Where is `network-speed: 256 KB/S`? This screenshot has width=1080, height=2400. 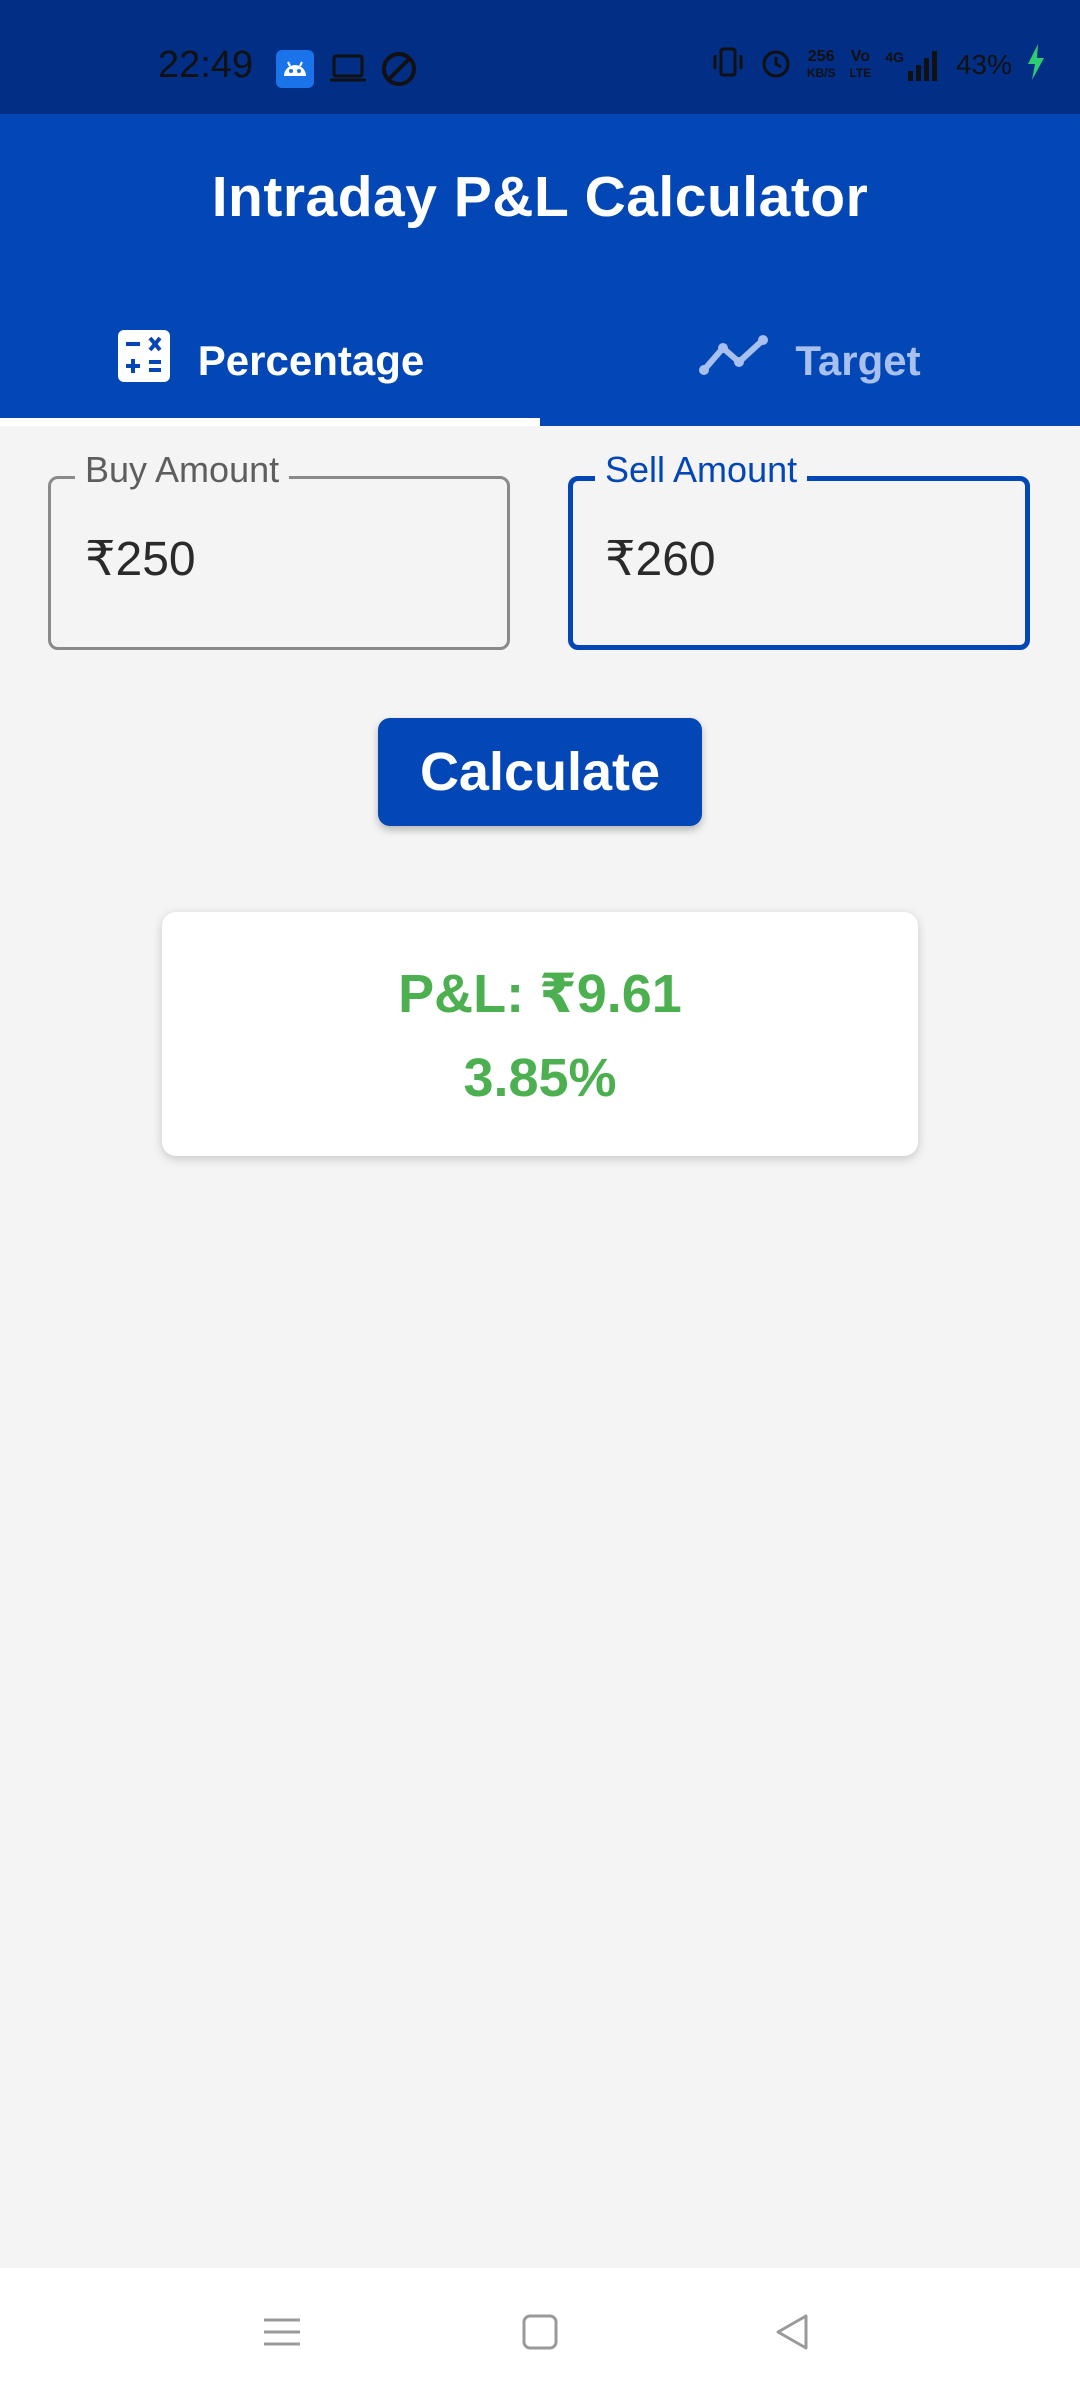 network-speed: 256 KB/S is located at coordinates (821, 64).